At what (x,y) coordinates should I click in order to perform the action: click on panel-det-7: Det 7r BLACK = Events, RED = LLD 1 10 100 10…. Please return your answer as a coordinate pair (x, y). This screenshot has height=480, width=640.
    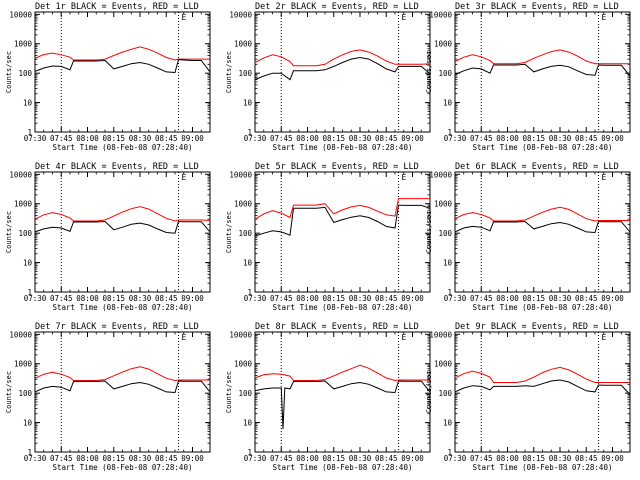
    Looking at the image, I should click on (108, 397).